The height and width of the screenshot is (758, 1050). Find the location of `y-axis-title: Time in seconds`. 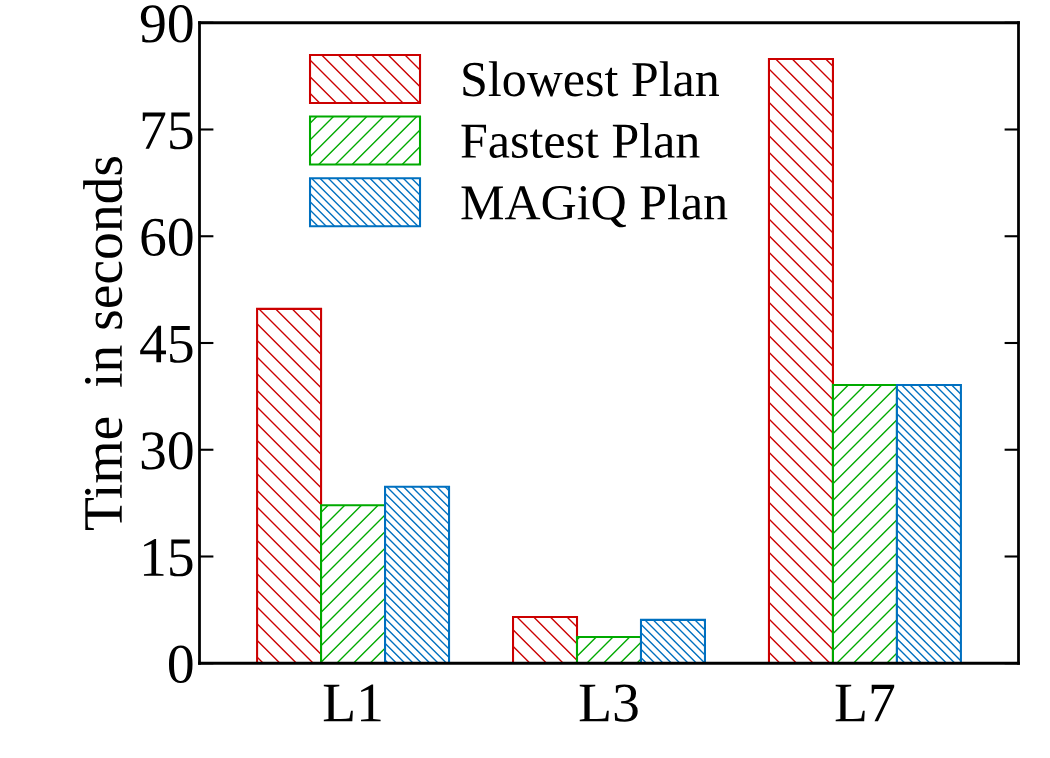

y-axis-title: Time in seconds is located at coordinates (103, 343).